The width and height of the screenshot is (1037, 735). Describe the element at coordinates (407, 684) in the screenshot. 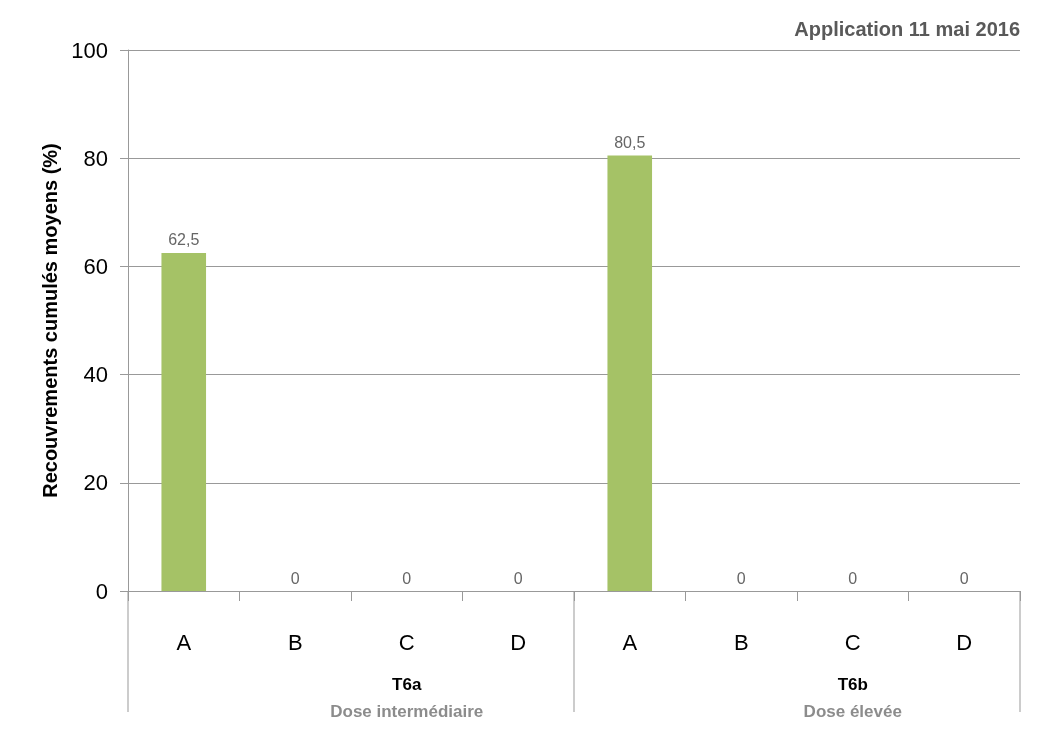

I see `text: T6a` at that location.